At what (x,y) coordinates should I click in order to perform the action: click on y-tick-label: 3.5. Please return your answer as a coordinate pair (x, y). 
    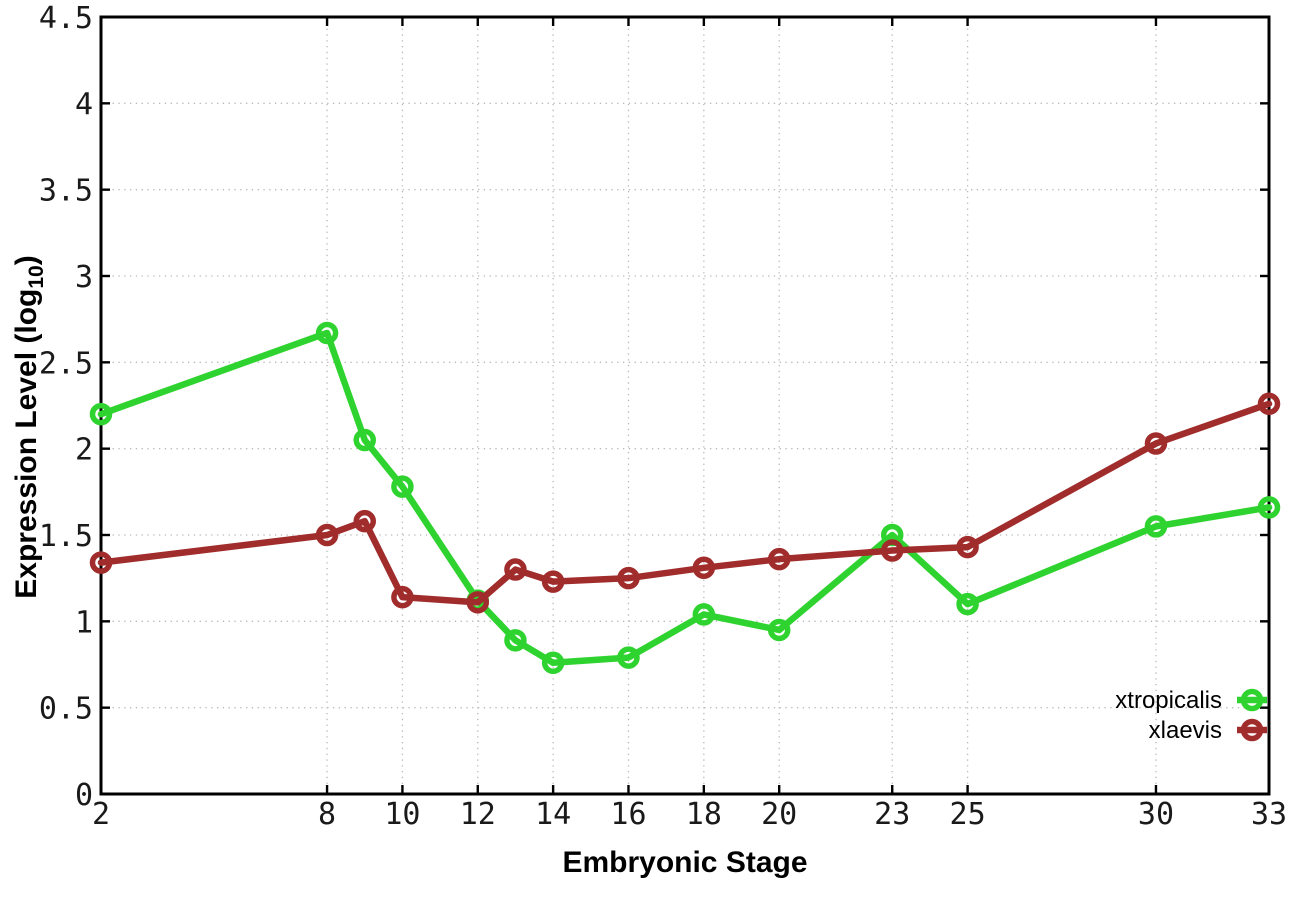
    Looking at the image, I should click on (66, 191).